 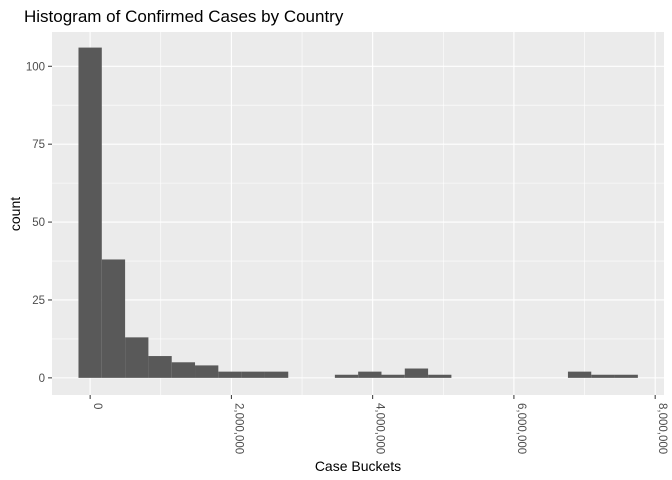 I want to click on x-tick-label: 0, so click(x=97, y=406).